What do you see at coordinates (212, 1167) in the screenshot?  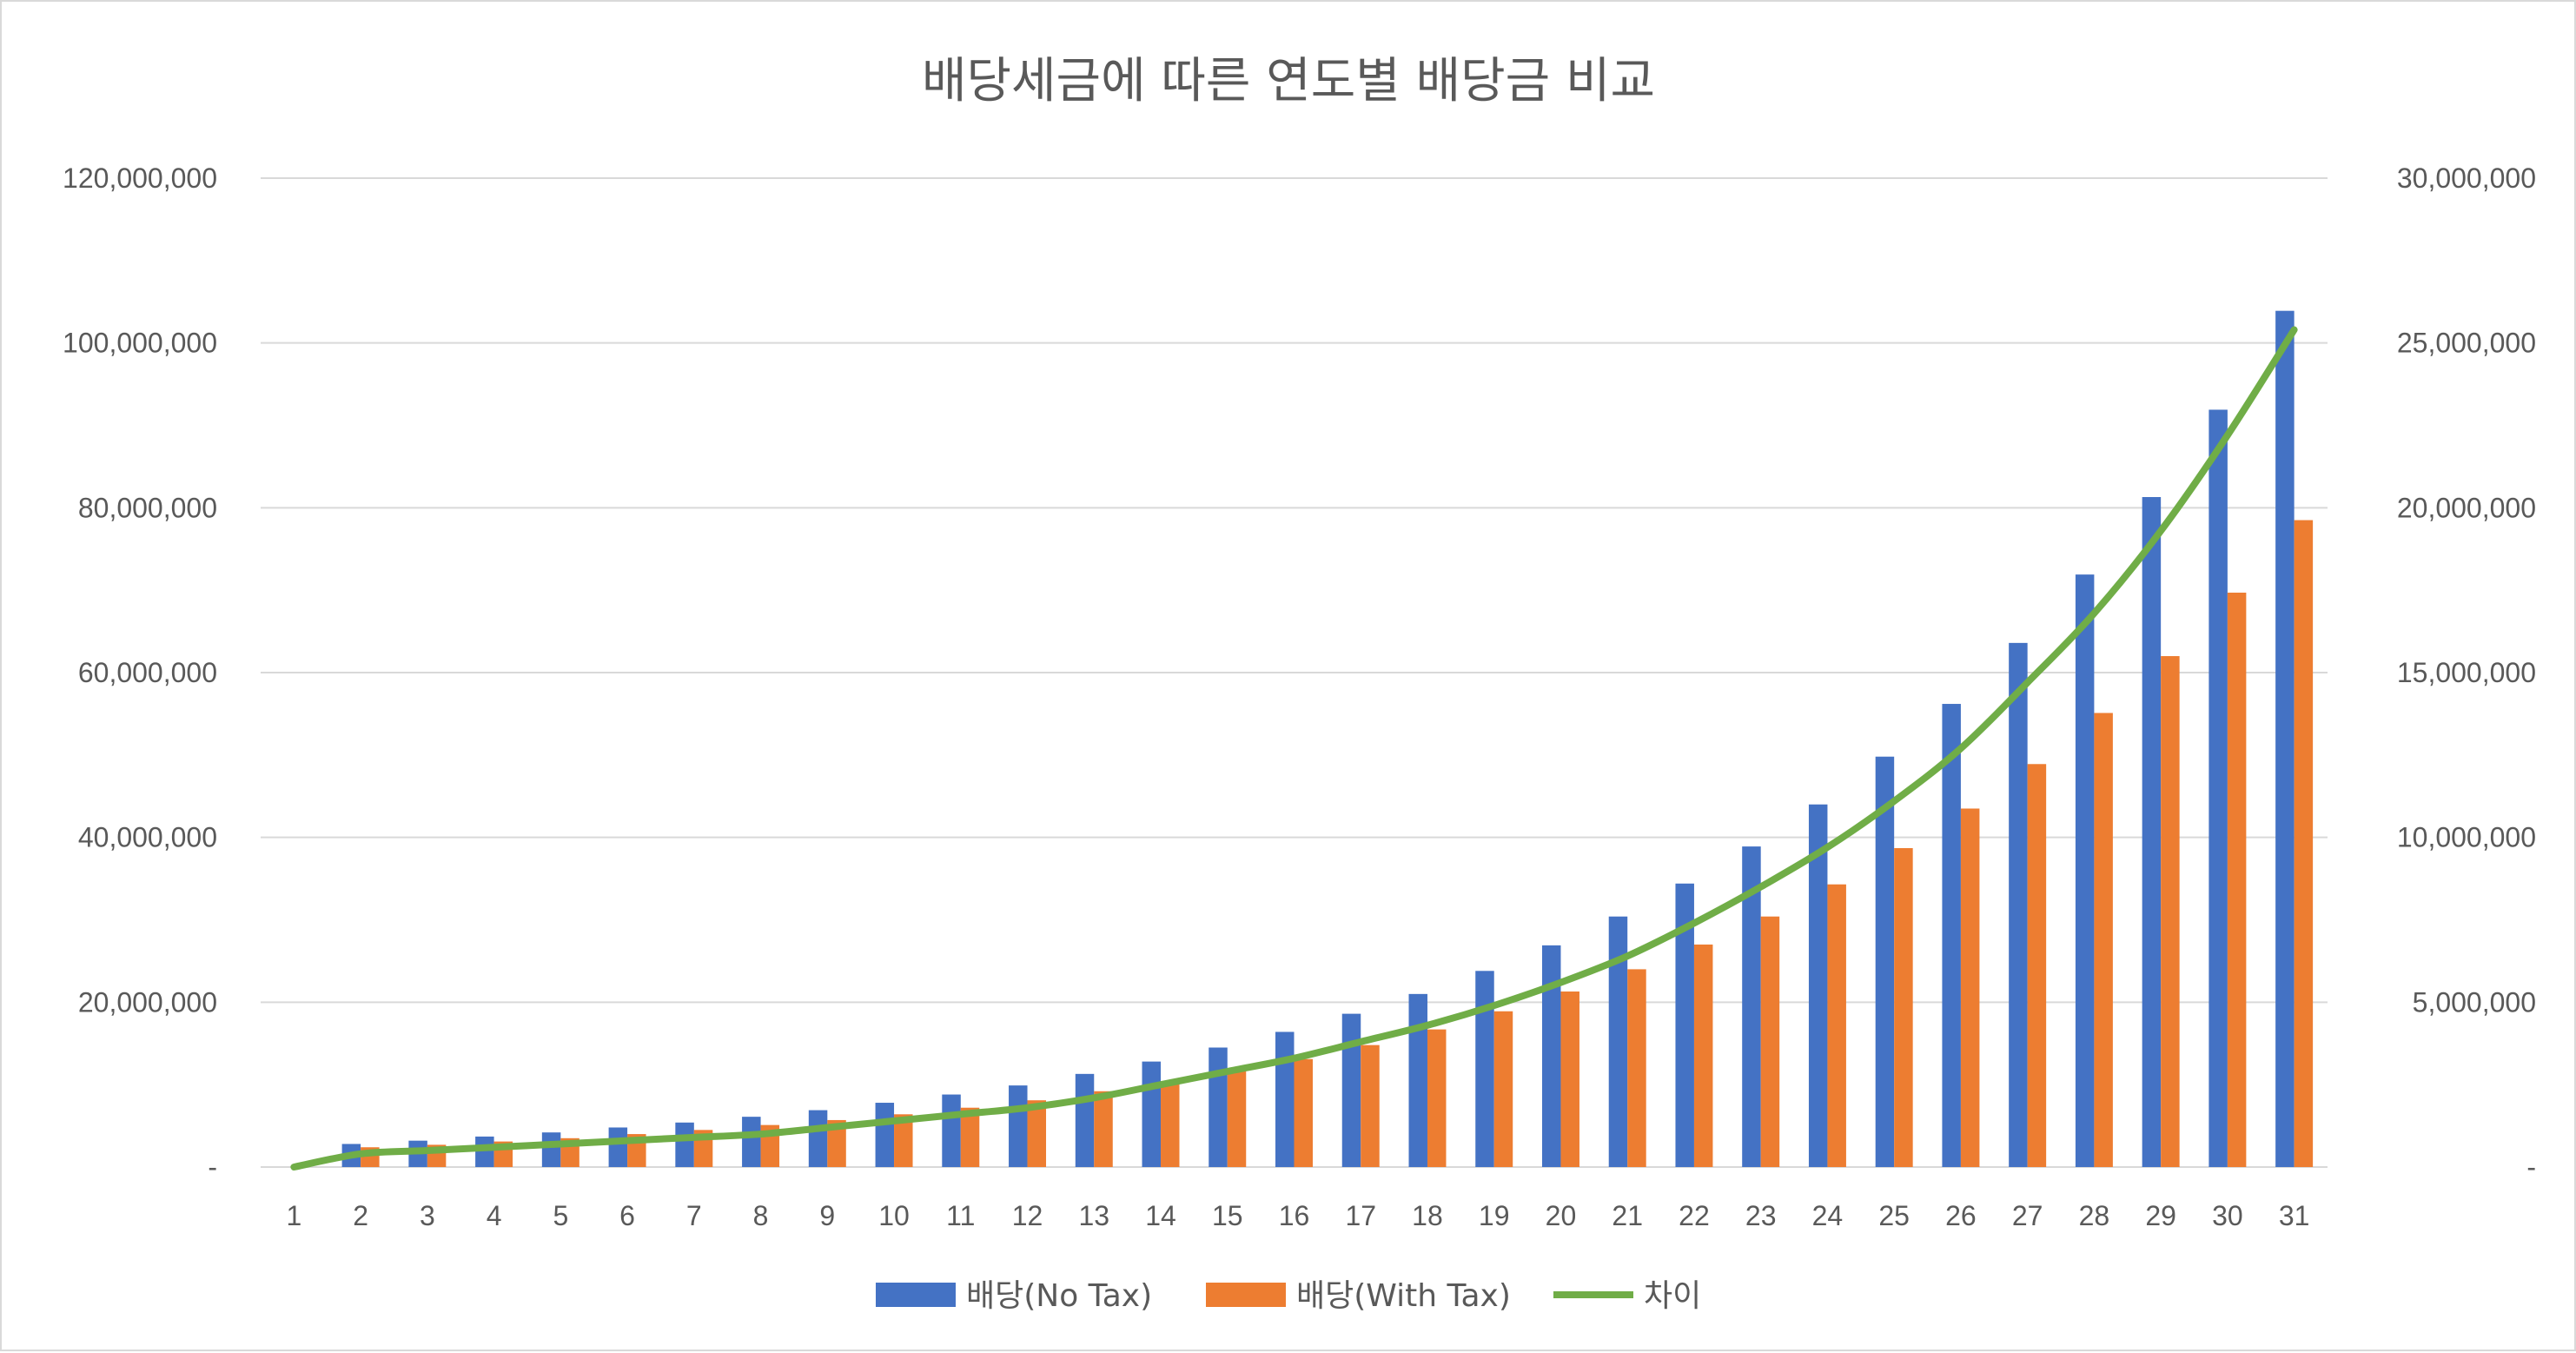 I see `y-left-tick-label: -` at bounding box center [212, 1167].